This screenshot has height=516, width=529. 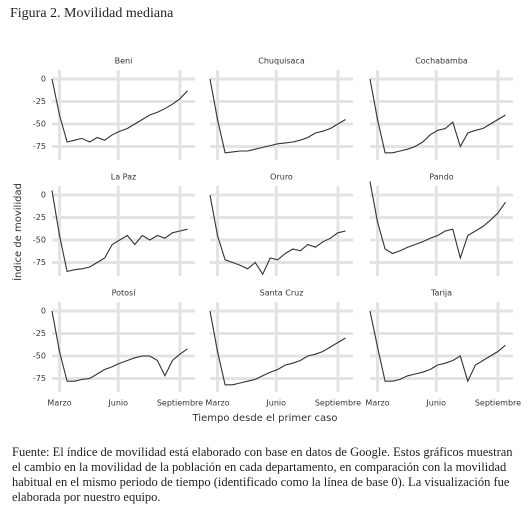 I want to click on panel-title: Potosí, so click(x=124, y=293).